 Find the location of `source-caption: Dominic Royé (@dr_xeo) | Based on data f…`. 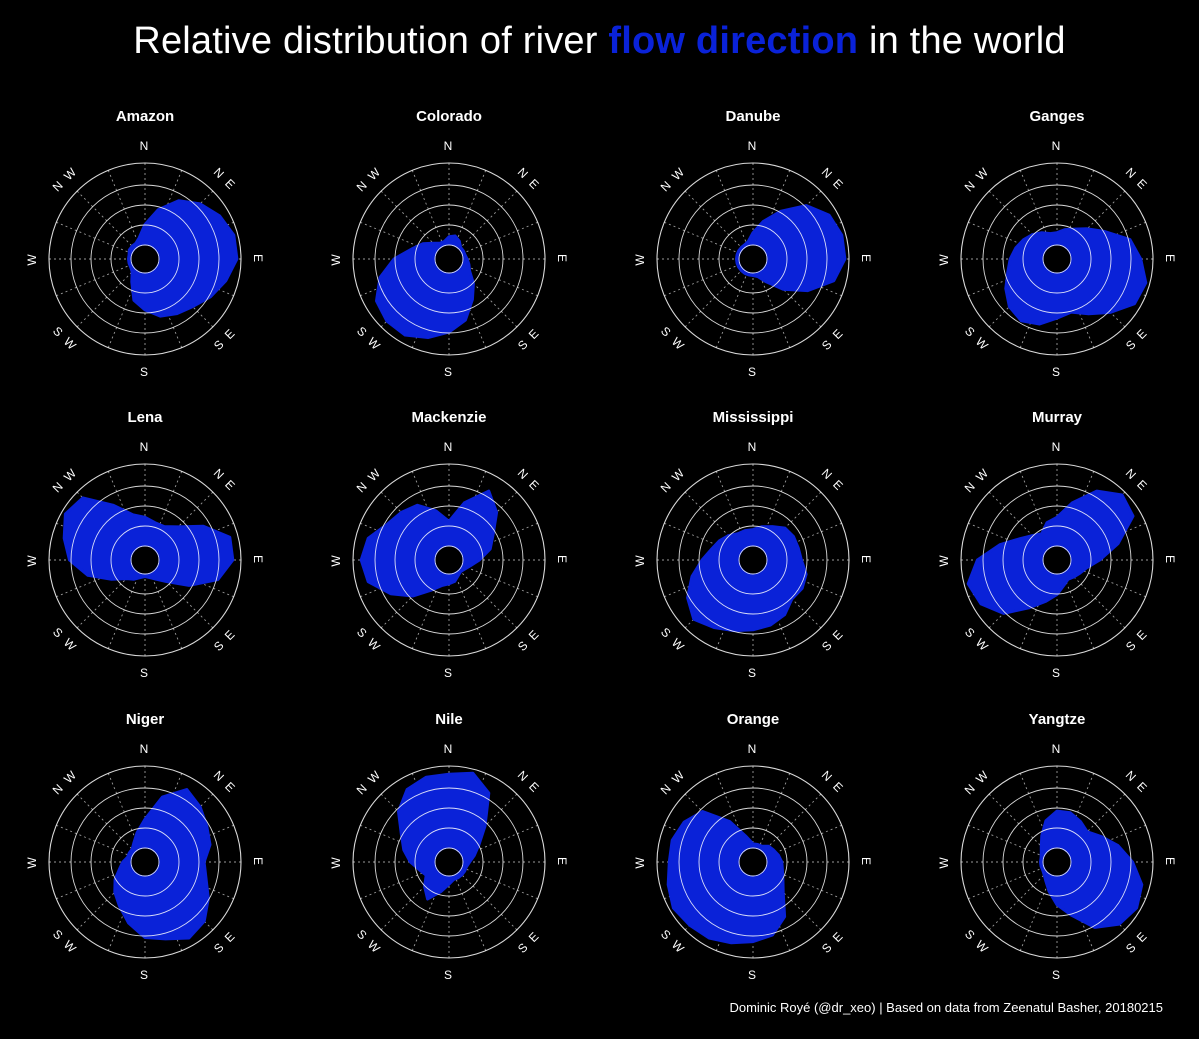

source-caption: Dominic Royé (@dr_xeo) | Based on data f… is located at coordinates (946, 1007).